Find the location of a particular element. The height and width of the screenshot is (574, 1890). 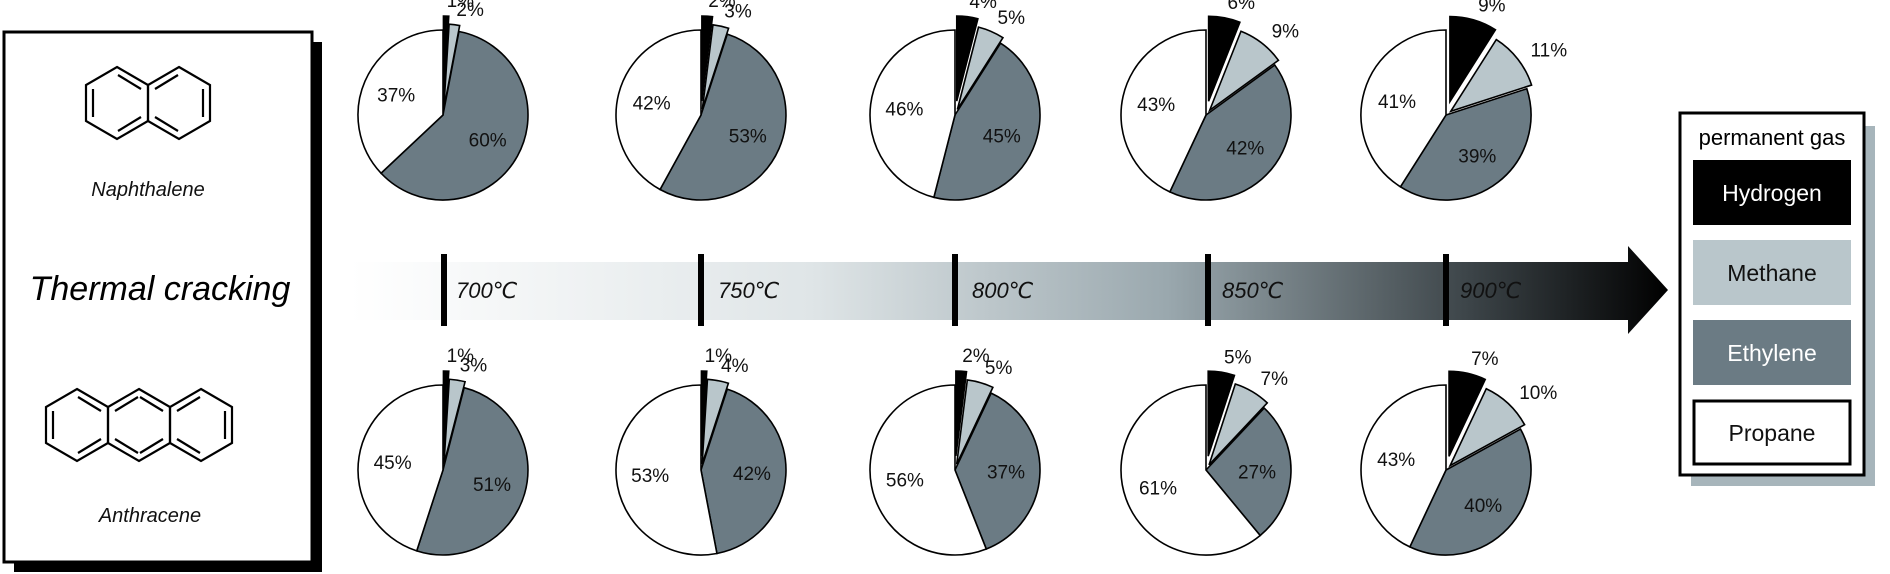

pie-label-hydrogen: 5% is located at coordinates (1238, 357).